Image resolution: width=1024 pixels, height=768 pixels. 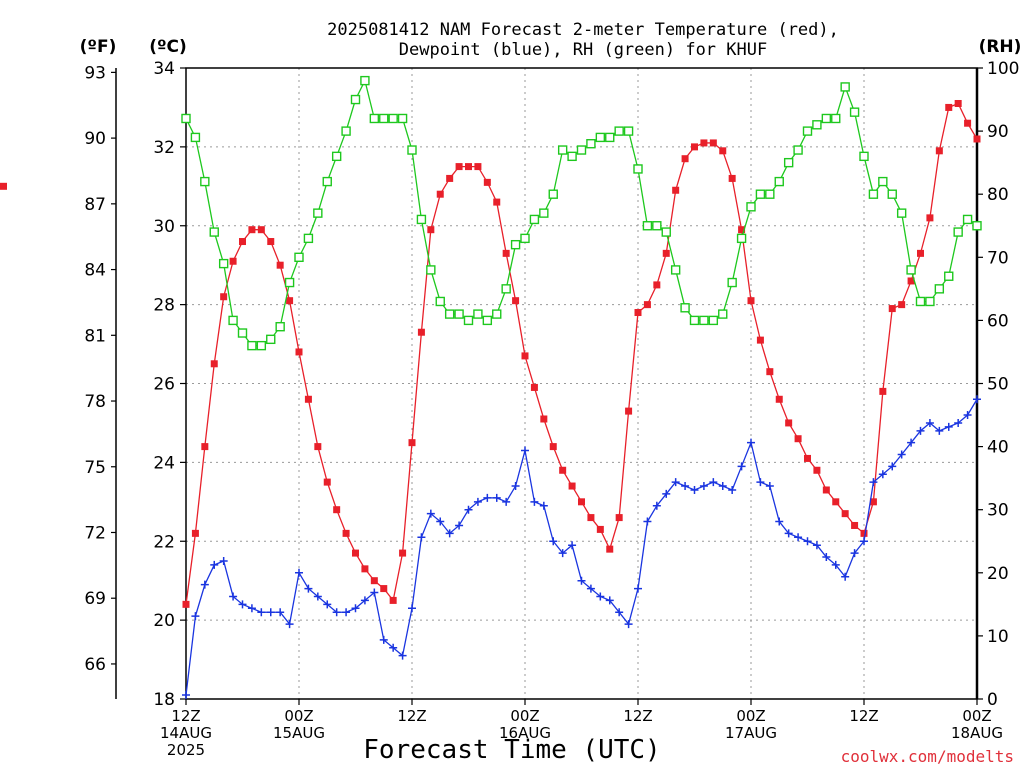 I want to click on fahrenheit-axis-ticks: 66 69 72 75 78 81 84 87 90 93, so click(x=100, y=369).